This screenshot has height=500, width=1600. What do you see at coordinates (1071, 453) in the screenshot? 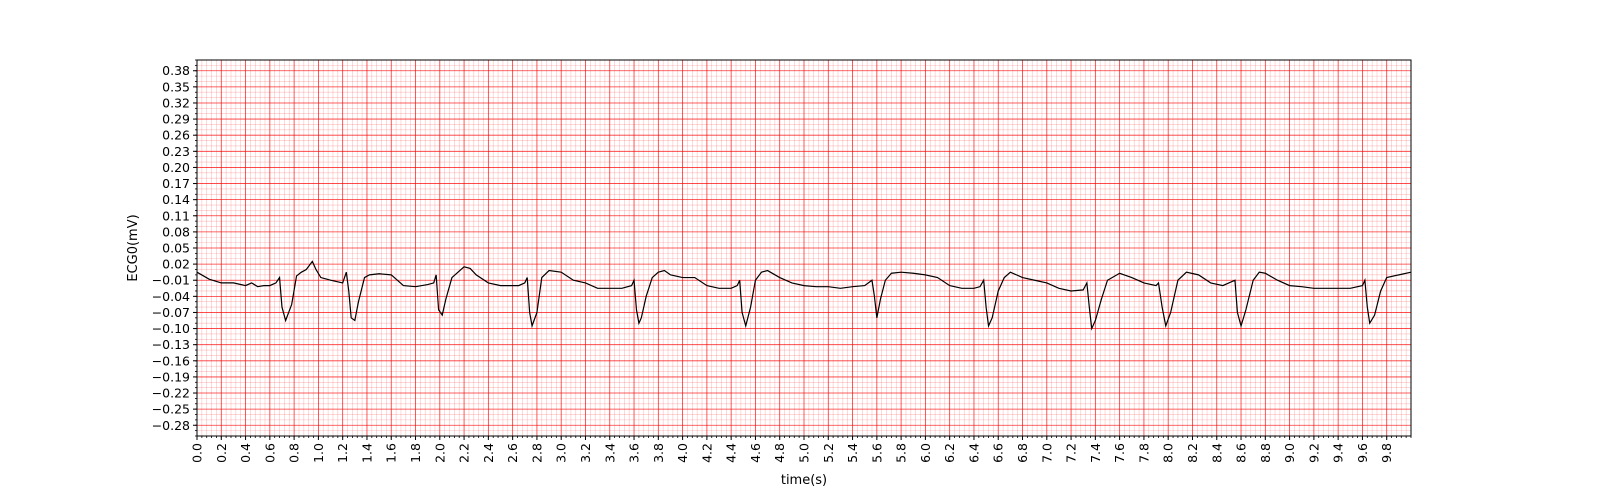
I see `x-tick-label: 7.2` at bounding box center [1071, 453].